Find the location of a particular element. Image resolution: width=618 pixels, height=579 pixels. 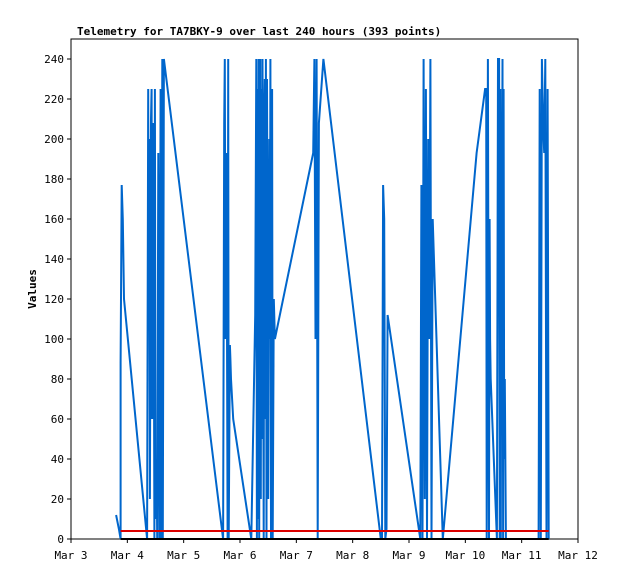

y-axis-ticks: 0 20 40 60 80 100 120 140 160 180 200 220 240 is located at coordinates (57, 299).